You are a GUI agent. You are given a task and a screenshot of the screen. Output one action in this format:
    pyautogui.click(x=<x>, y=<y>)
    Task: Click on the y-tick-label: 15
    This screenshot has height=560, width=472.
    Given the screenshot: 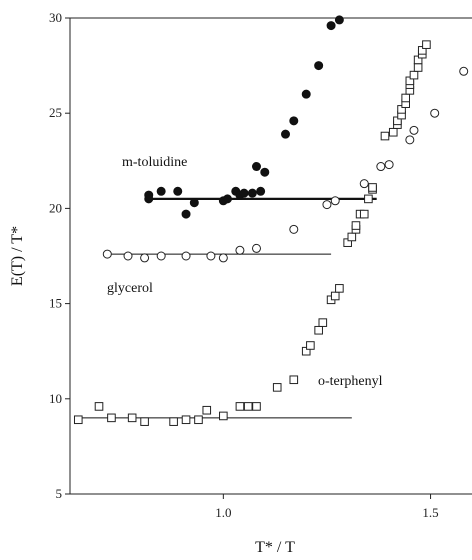 What is the action you would take?
    pyautogui.click(x=55, y=303)
    